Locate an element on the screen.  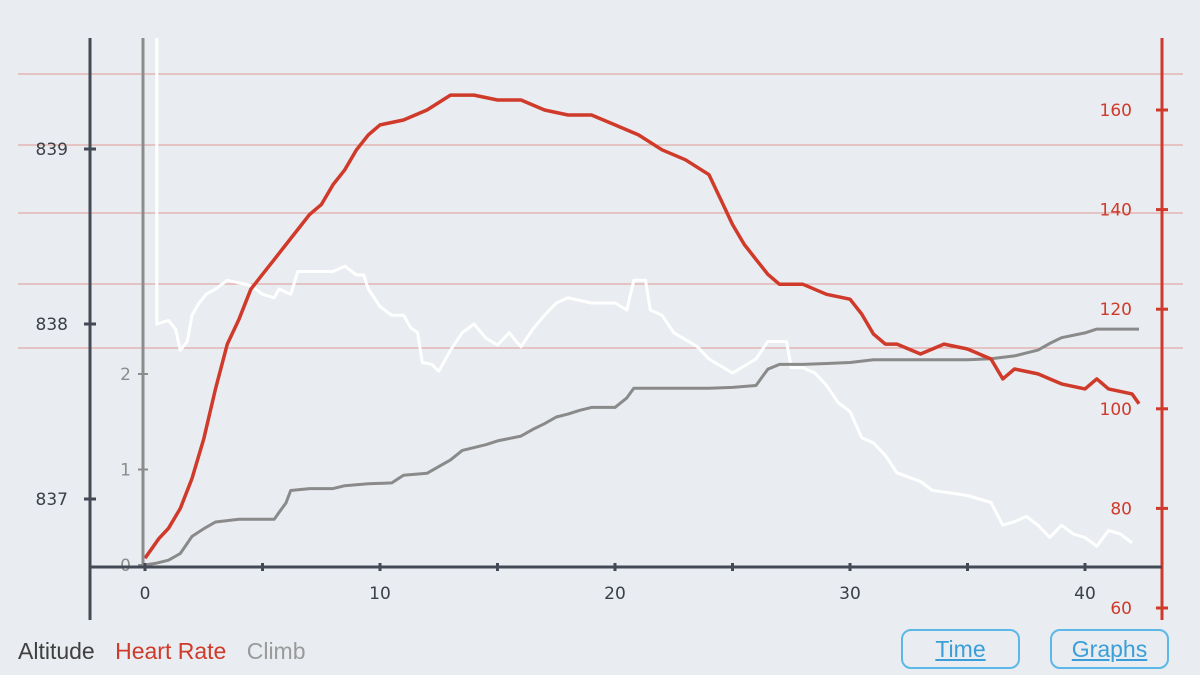
climb-tick-label-1: 1 is located at coordinates (125, 471).